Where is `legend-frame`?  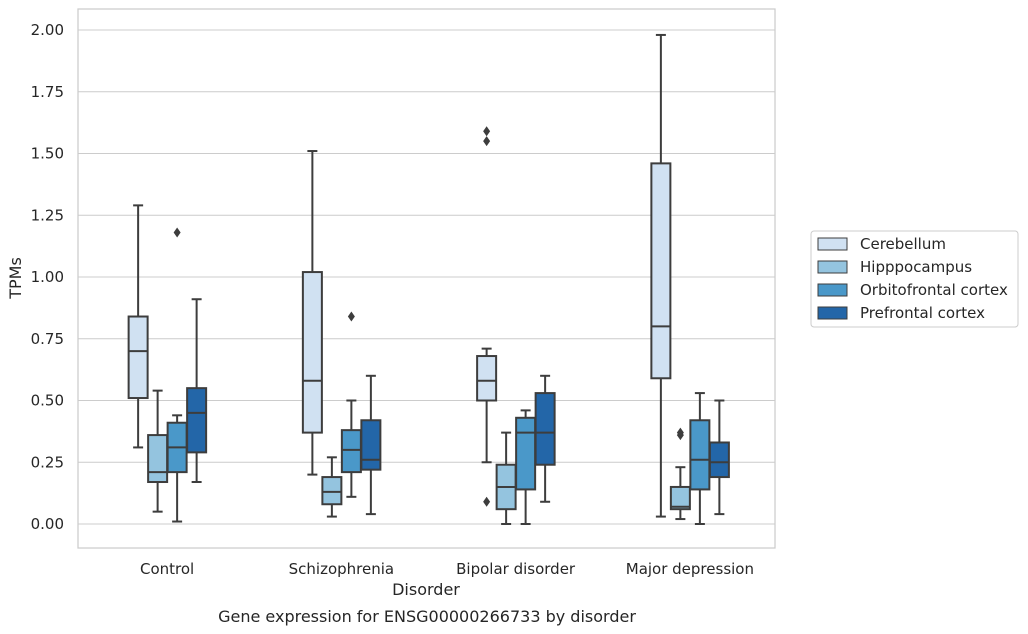 legend-frame is located at coordinates (914, 279).